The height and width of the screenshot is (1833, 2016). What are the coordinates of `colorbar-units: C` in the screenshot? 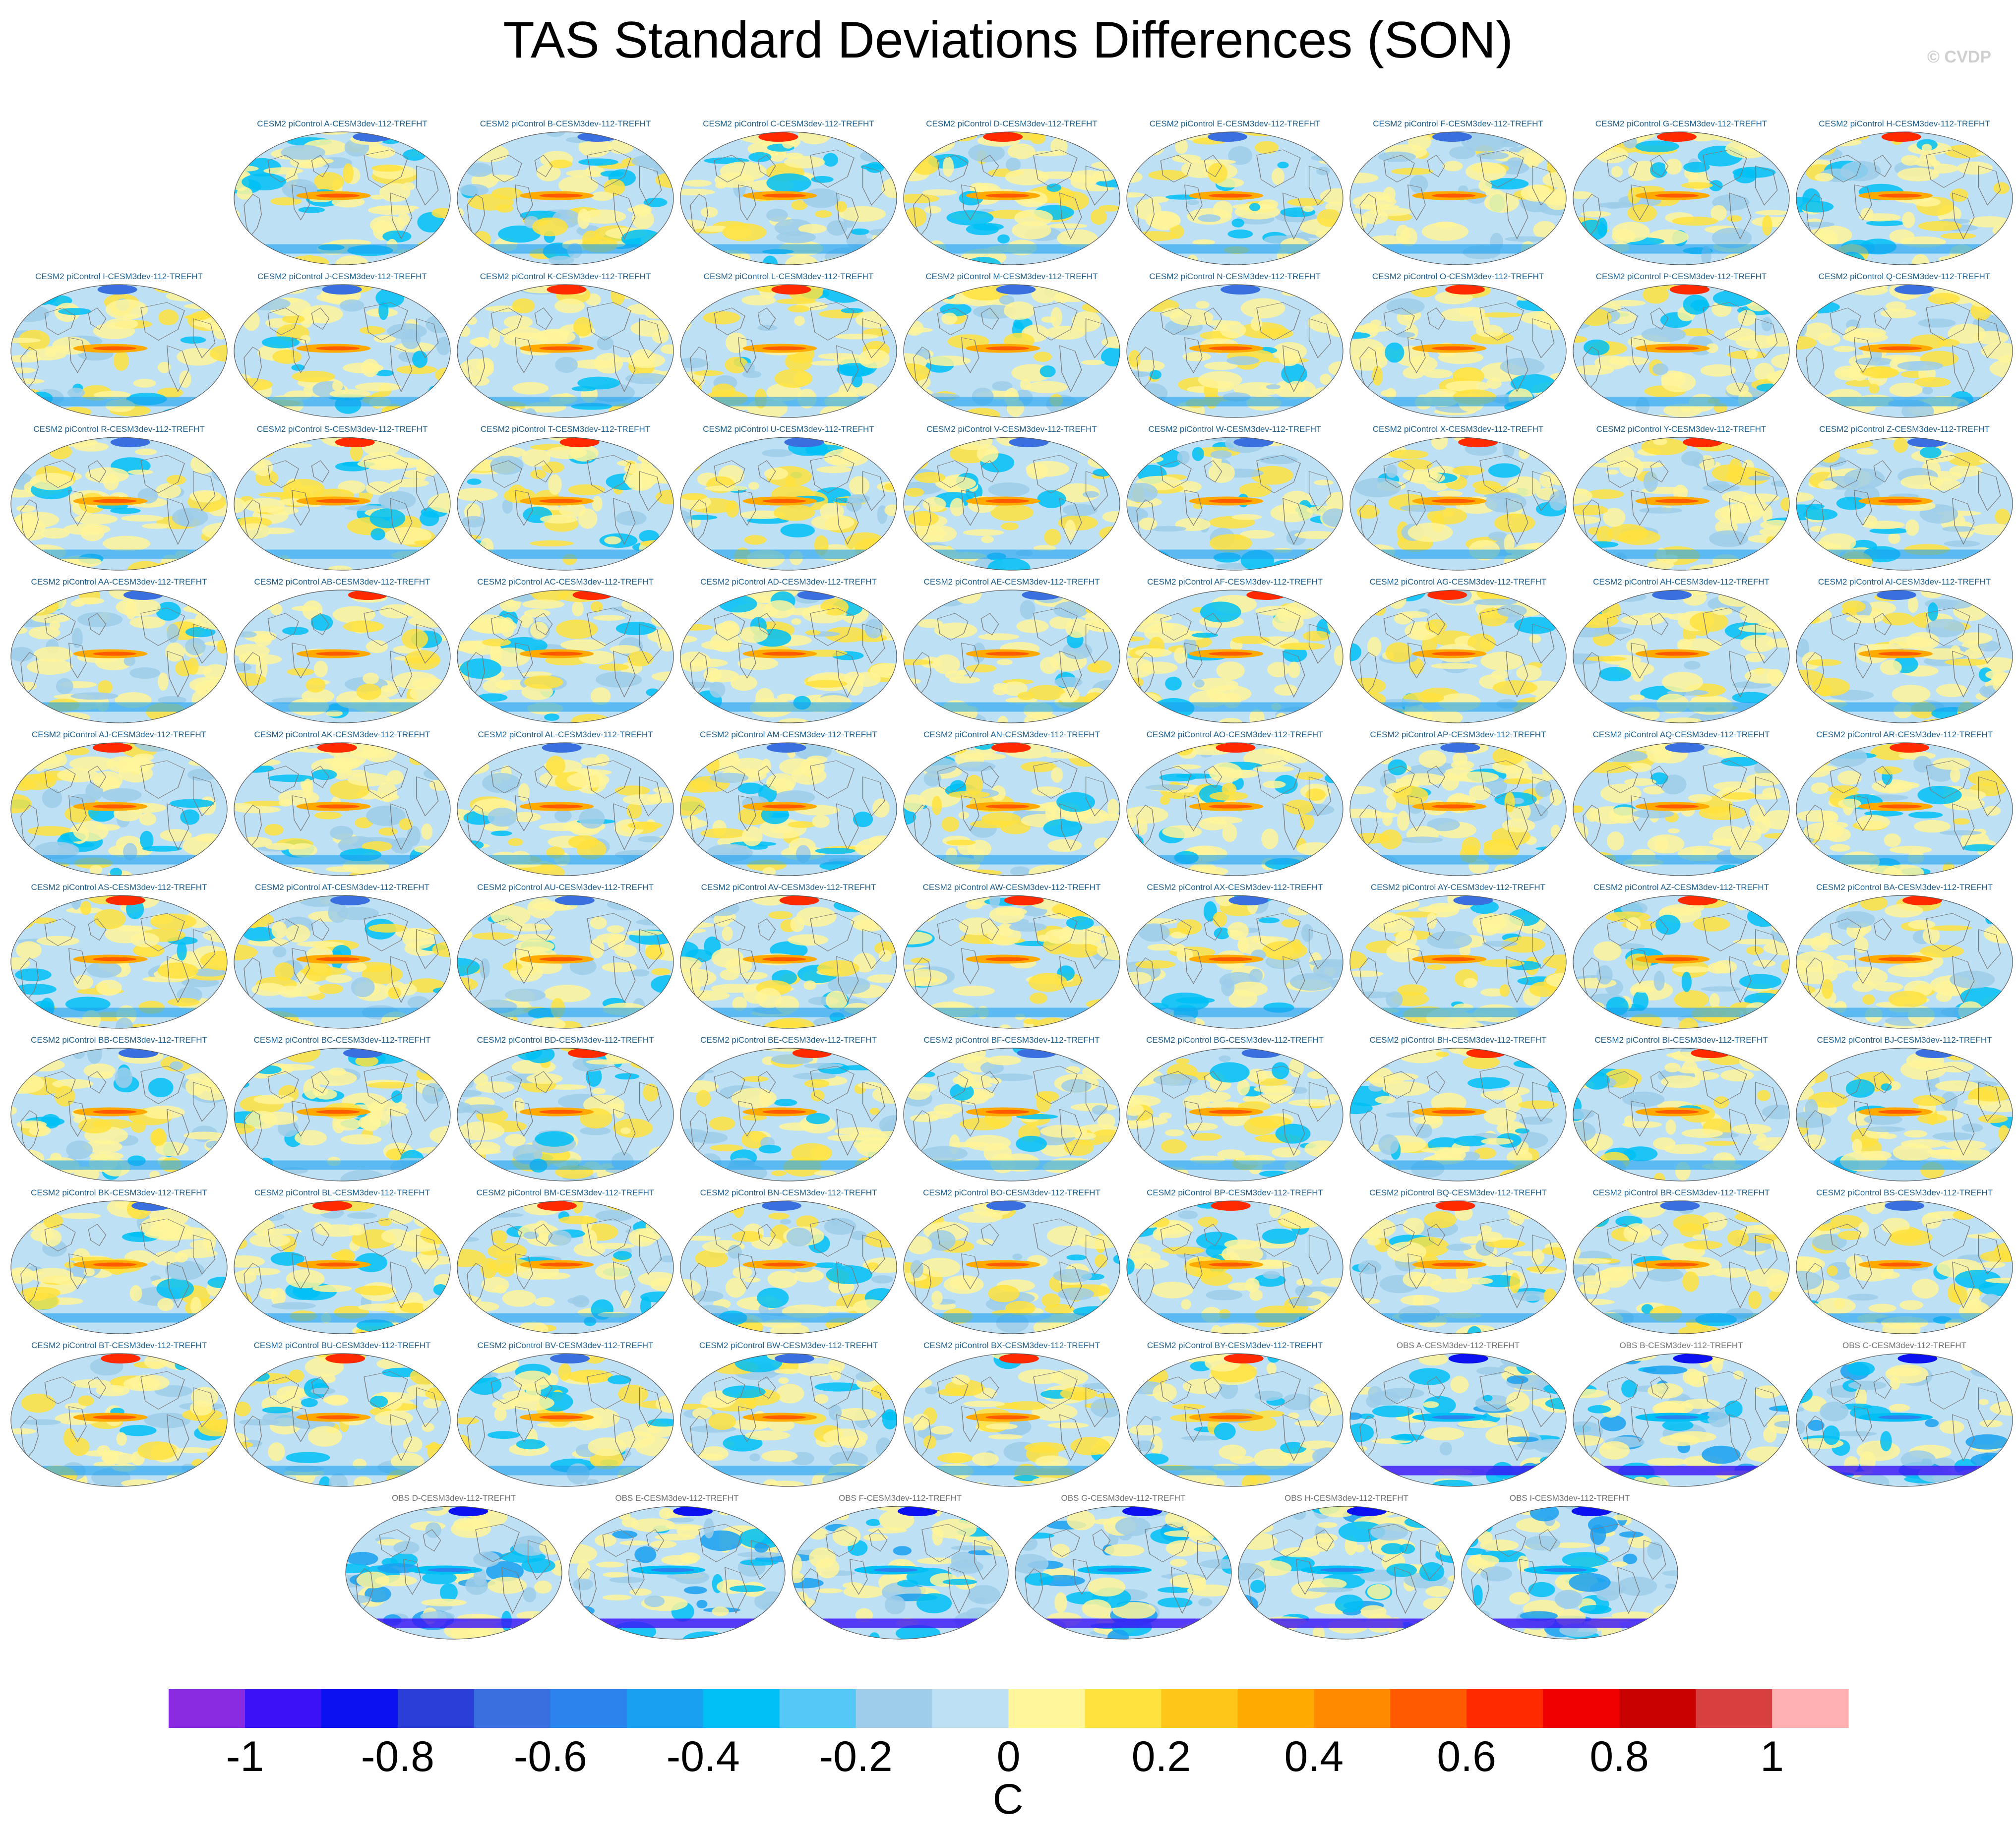 It's located at (1008, 1799).